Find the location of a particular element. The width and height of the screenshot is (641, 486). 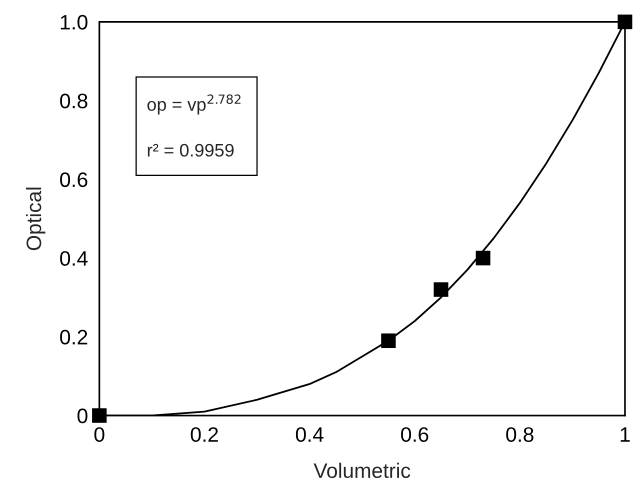

x-tick-label: 0.8 is located at coordinates (520, 434).